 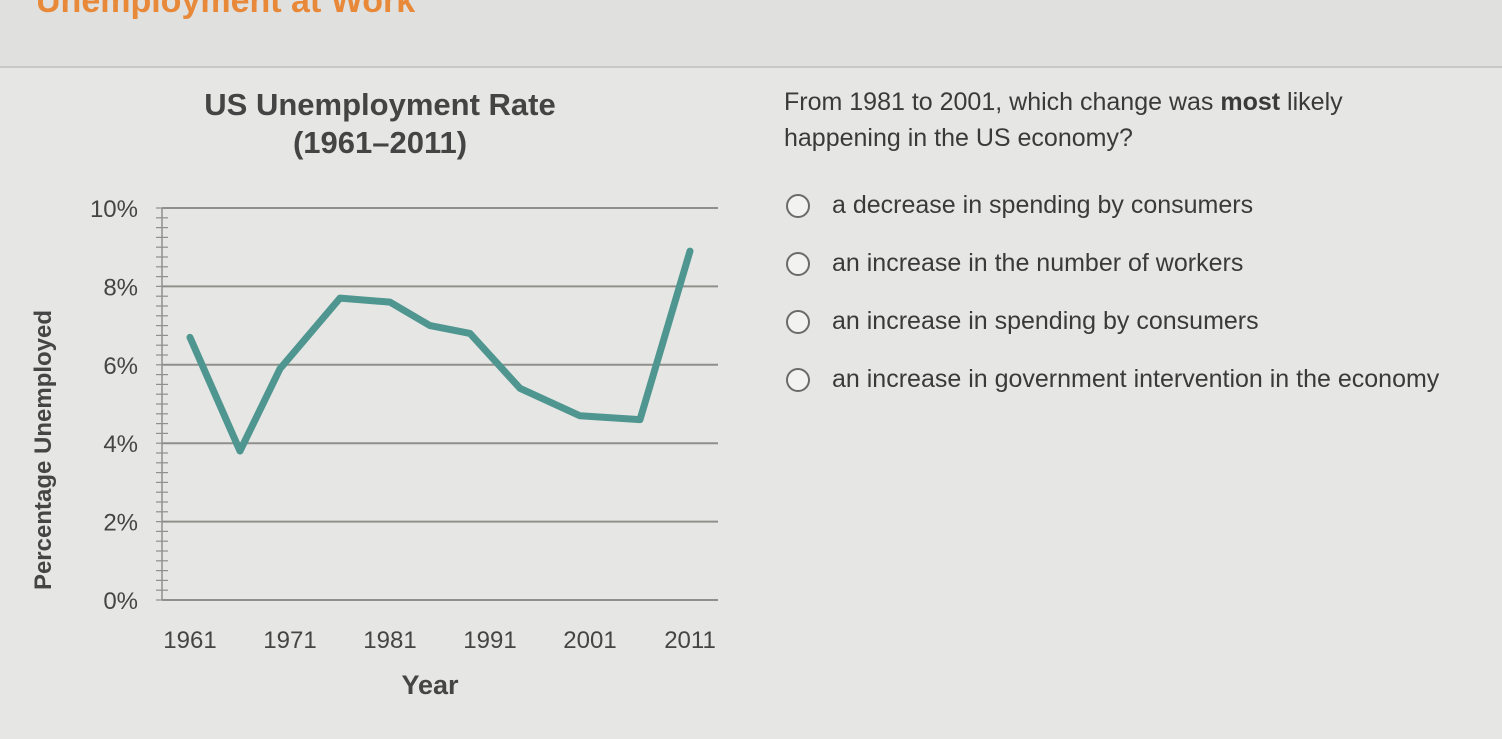 What do you see at coordinates (43, 450) in the screenshot?
I see `y-axis-label: Percentage Unemployed` at bounding box center [43, 450].